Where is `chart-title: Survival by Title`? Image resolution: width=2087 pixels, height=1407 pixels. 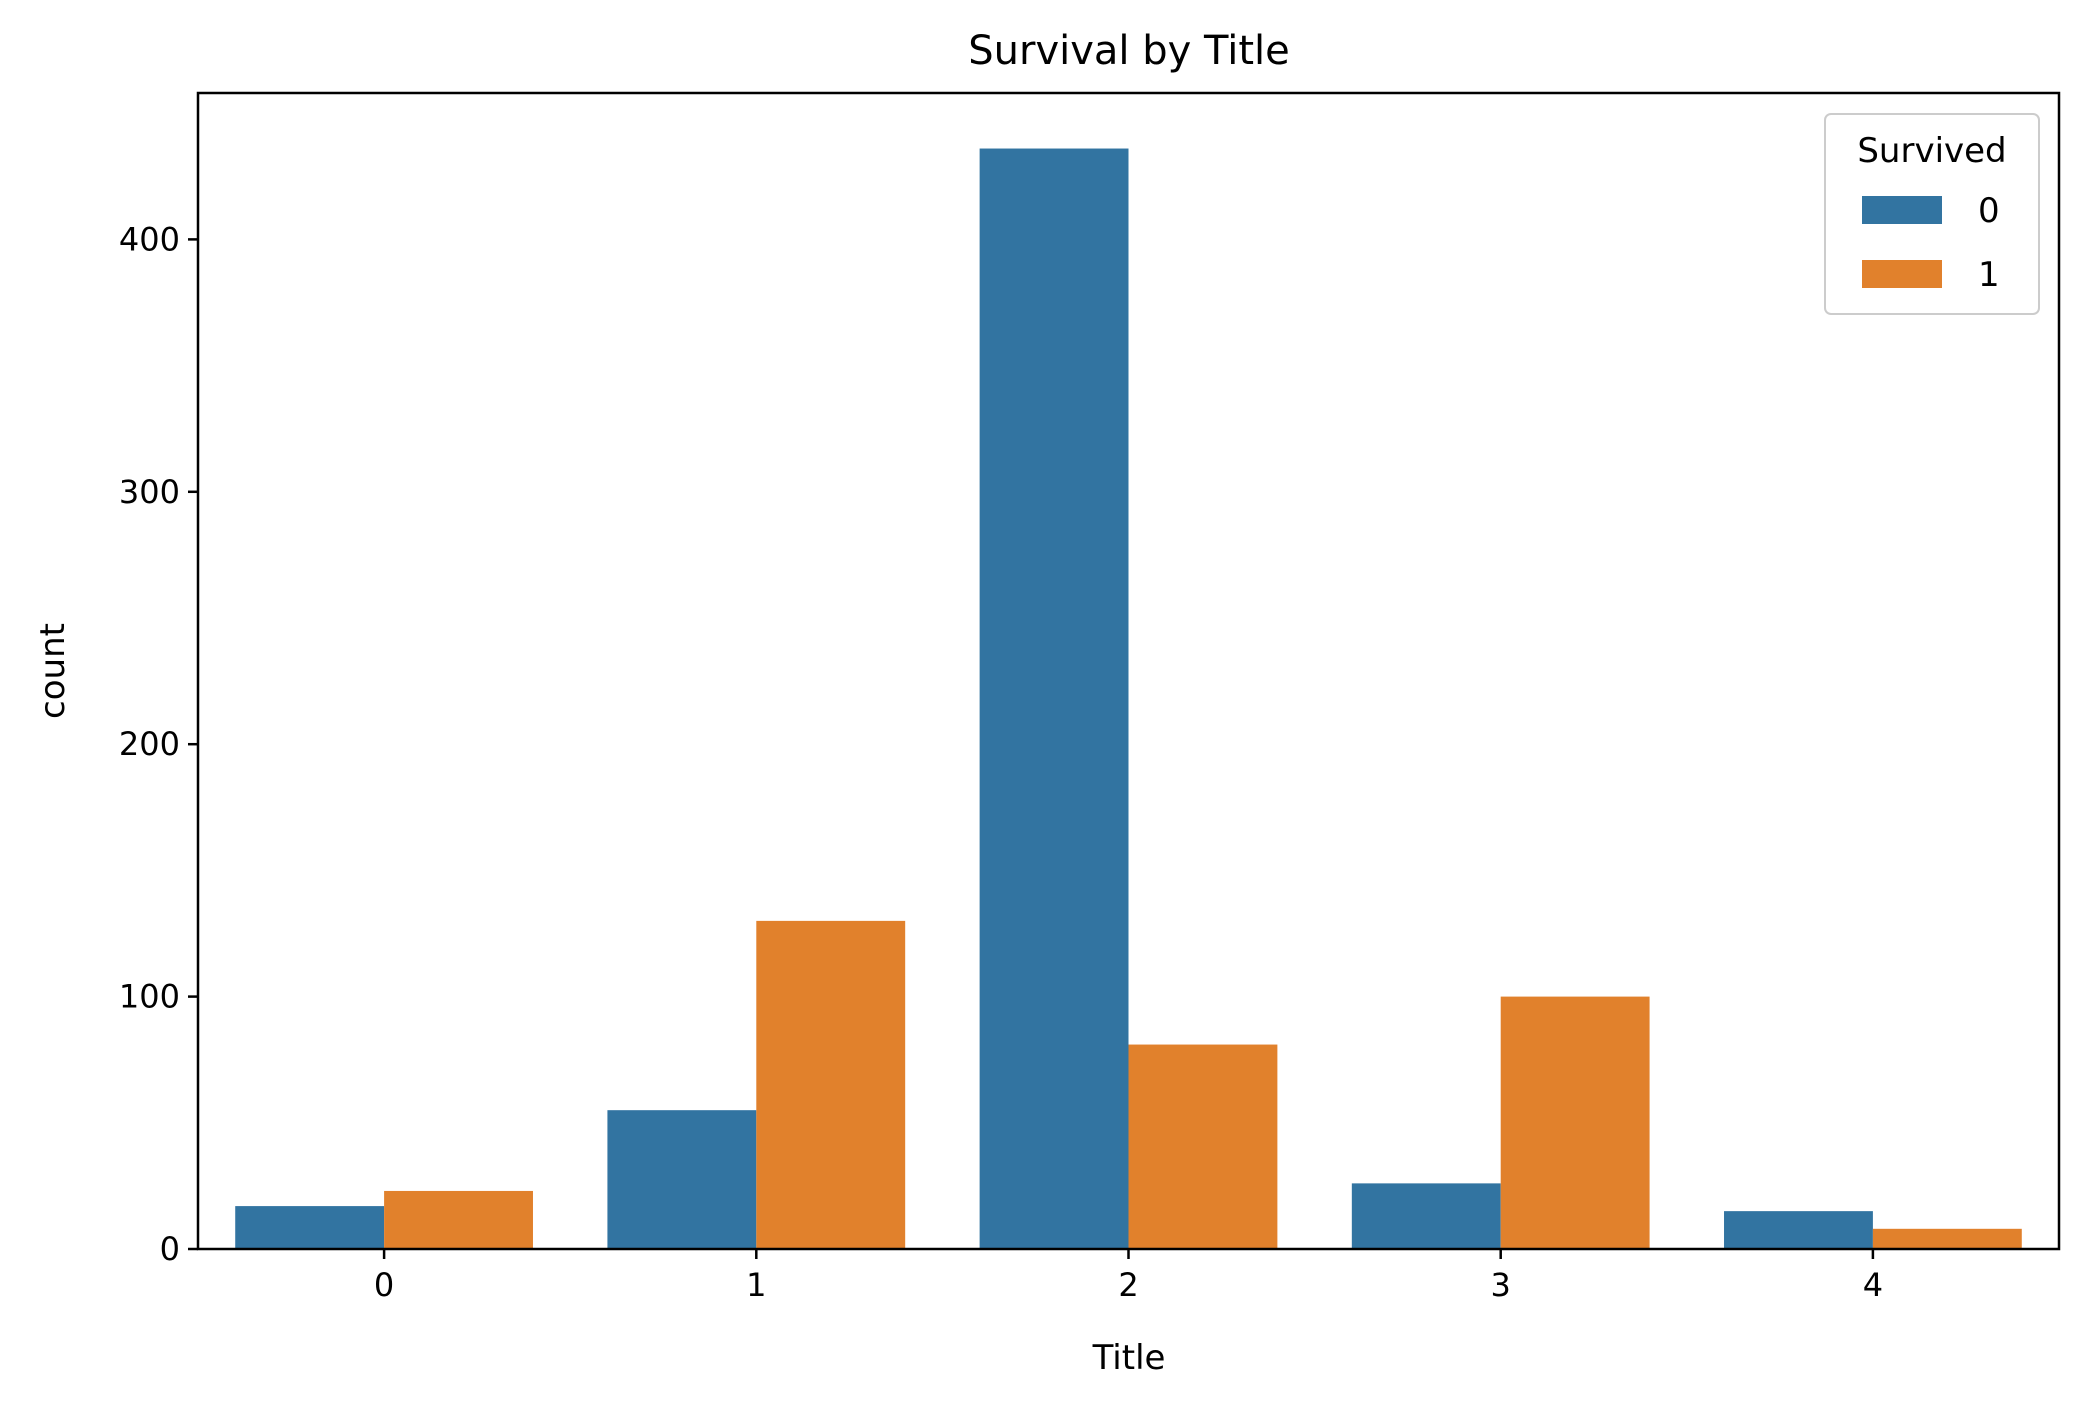
chart-title: Survival by Title is located at coordinates (1128, 51).